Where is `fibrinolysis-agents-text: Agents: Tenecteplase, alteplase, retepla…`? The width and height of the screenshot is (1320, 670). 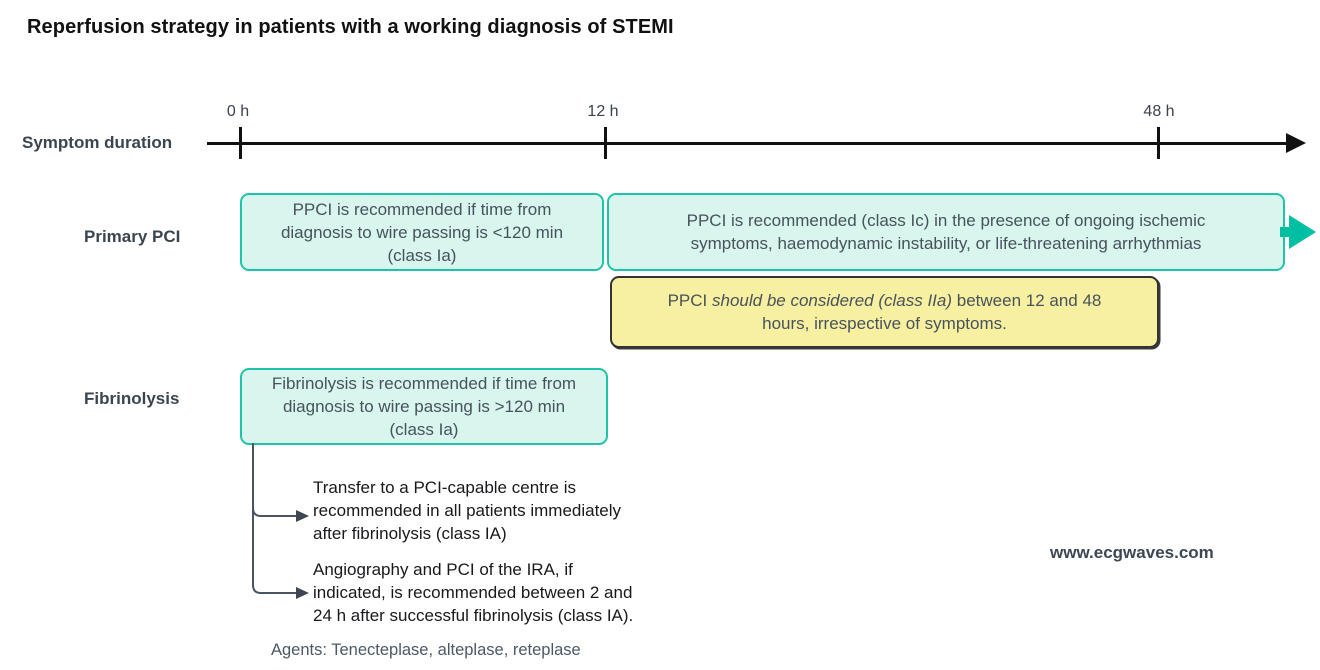
fibrinolysis-agents-text: Agents: Tenecteplase, alteplase, retepla… is located at coordinates (426, 650).